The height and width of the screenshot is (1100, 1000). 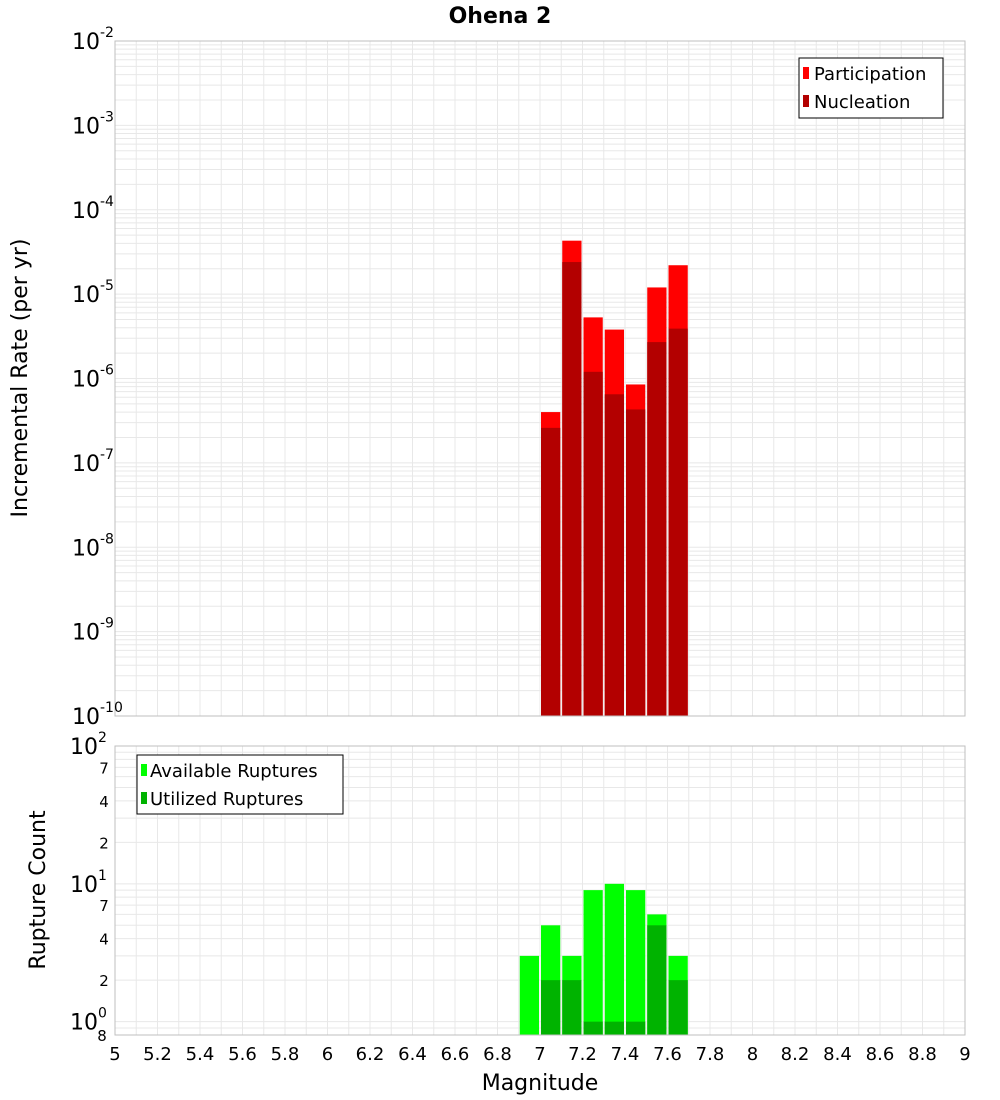 I want to click on x-tick-label: 8.6, so click(x=880, y=1054).